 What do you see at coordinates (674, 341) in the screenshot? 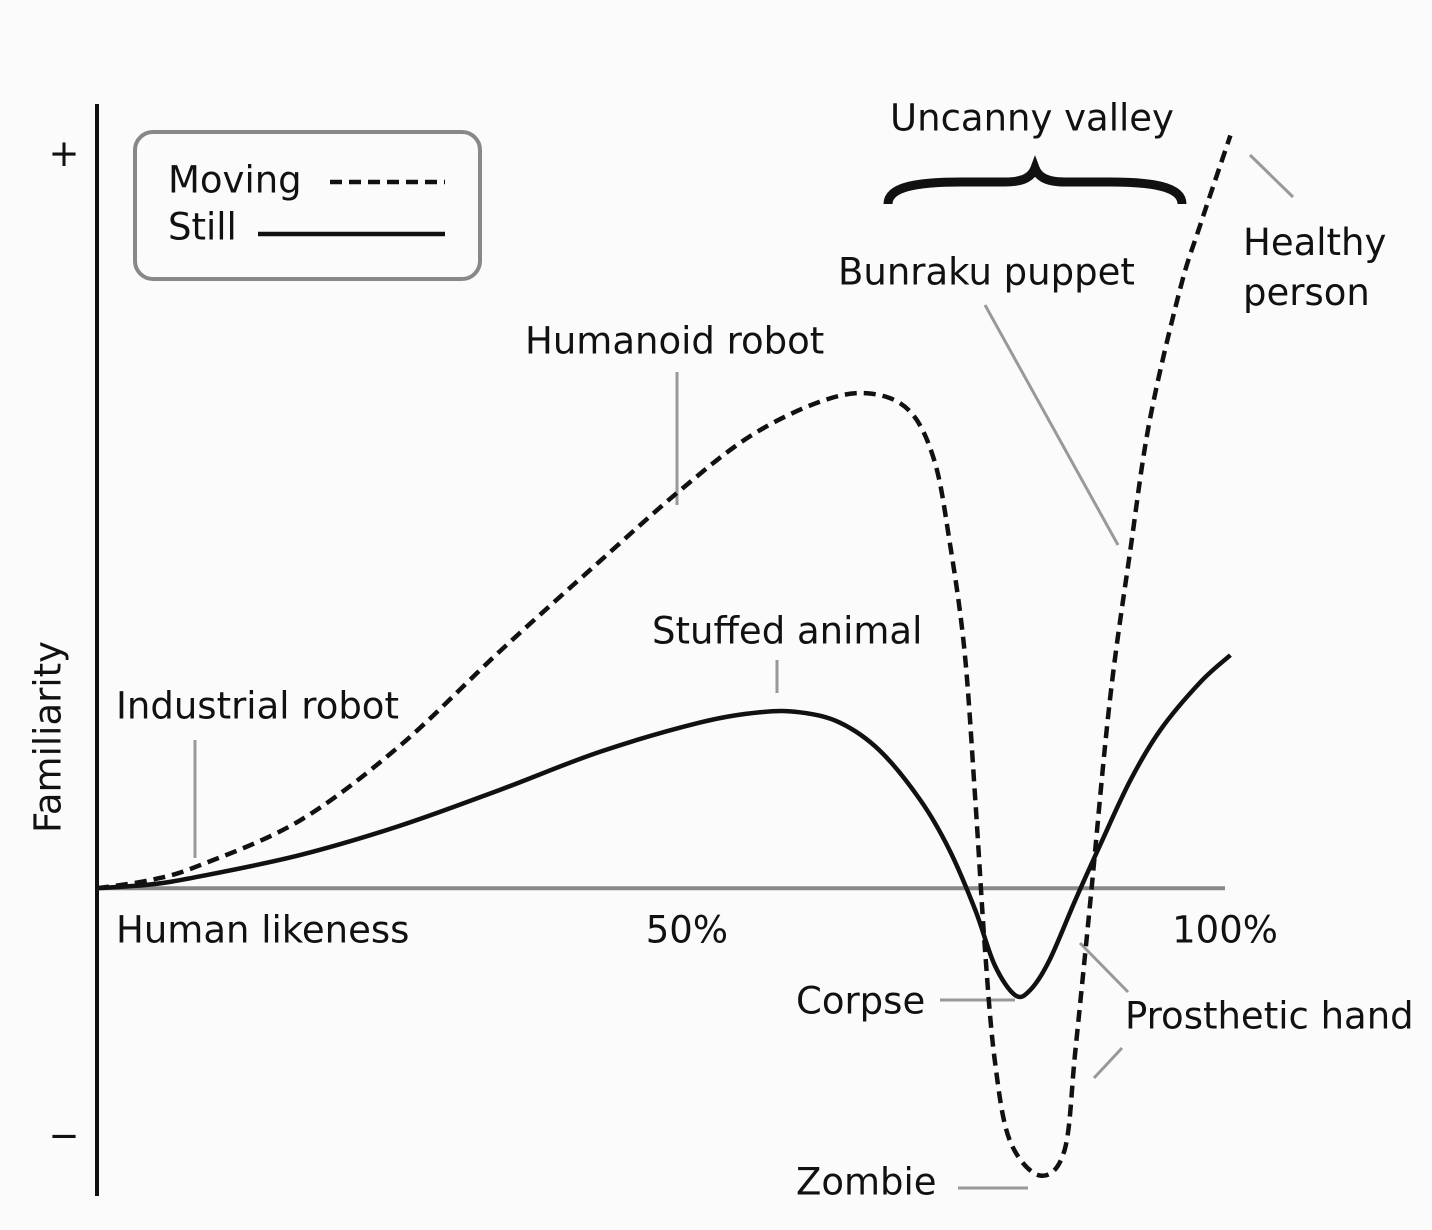
I see `annotation: Humanoid robot` at bounding box center [674, 341].